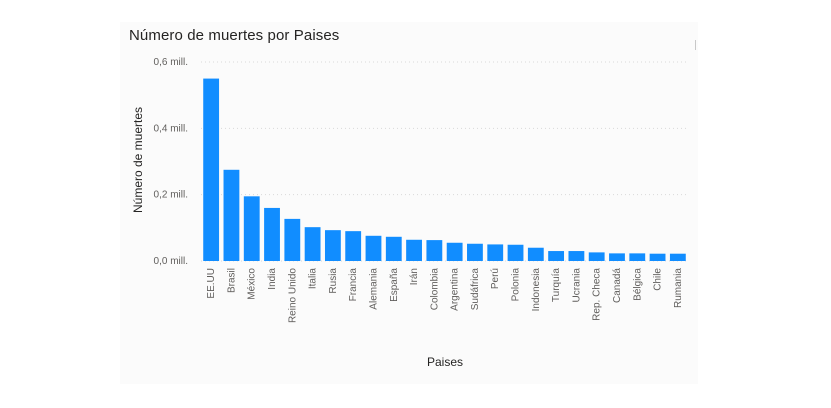  I want to click on x-tick-label: Sudáfrica, so click(475, 289).